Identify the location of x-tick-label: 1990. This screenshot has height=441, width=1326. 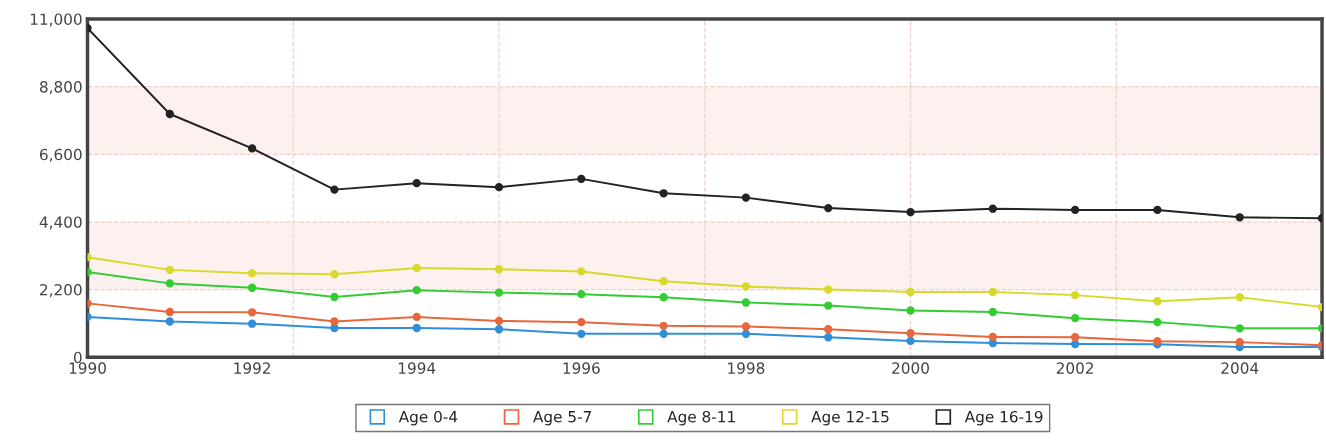
(87, 368).